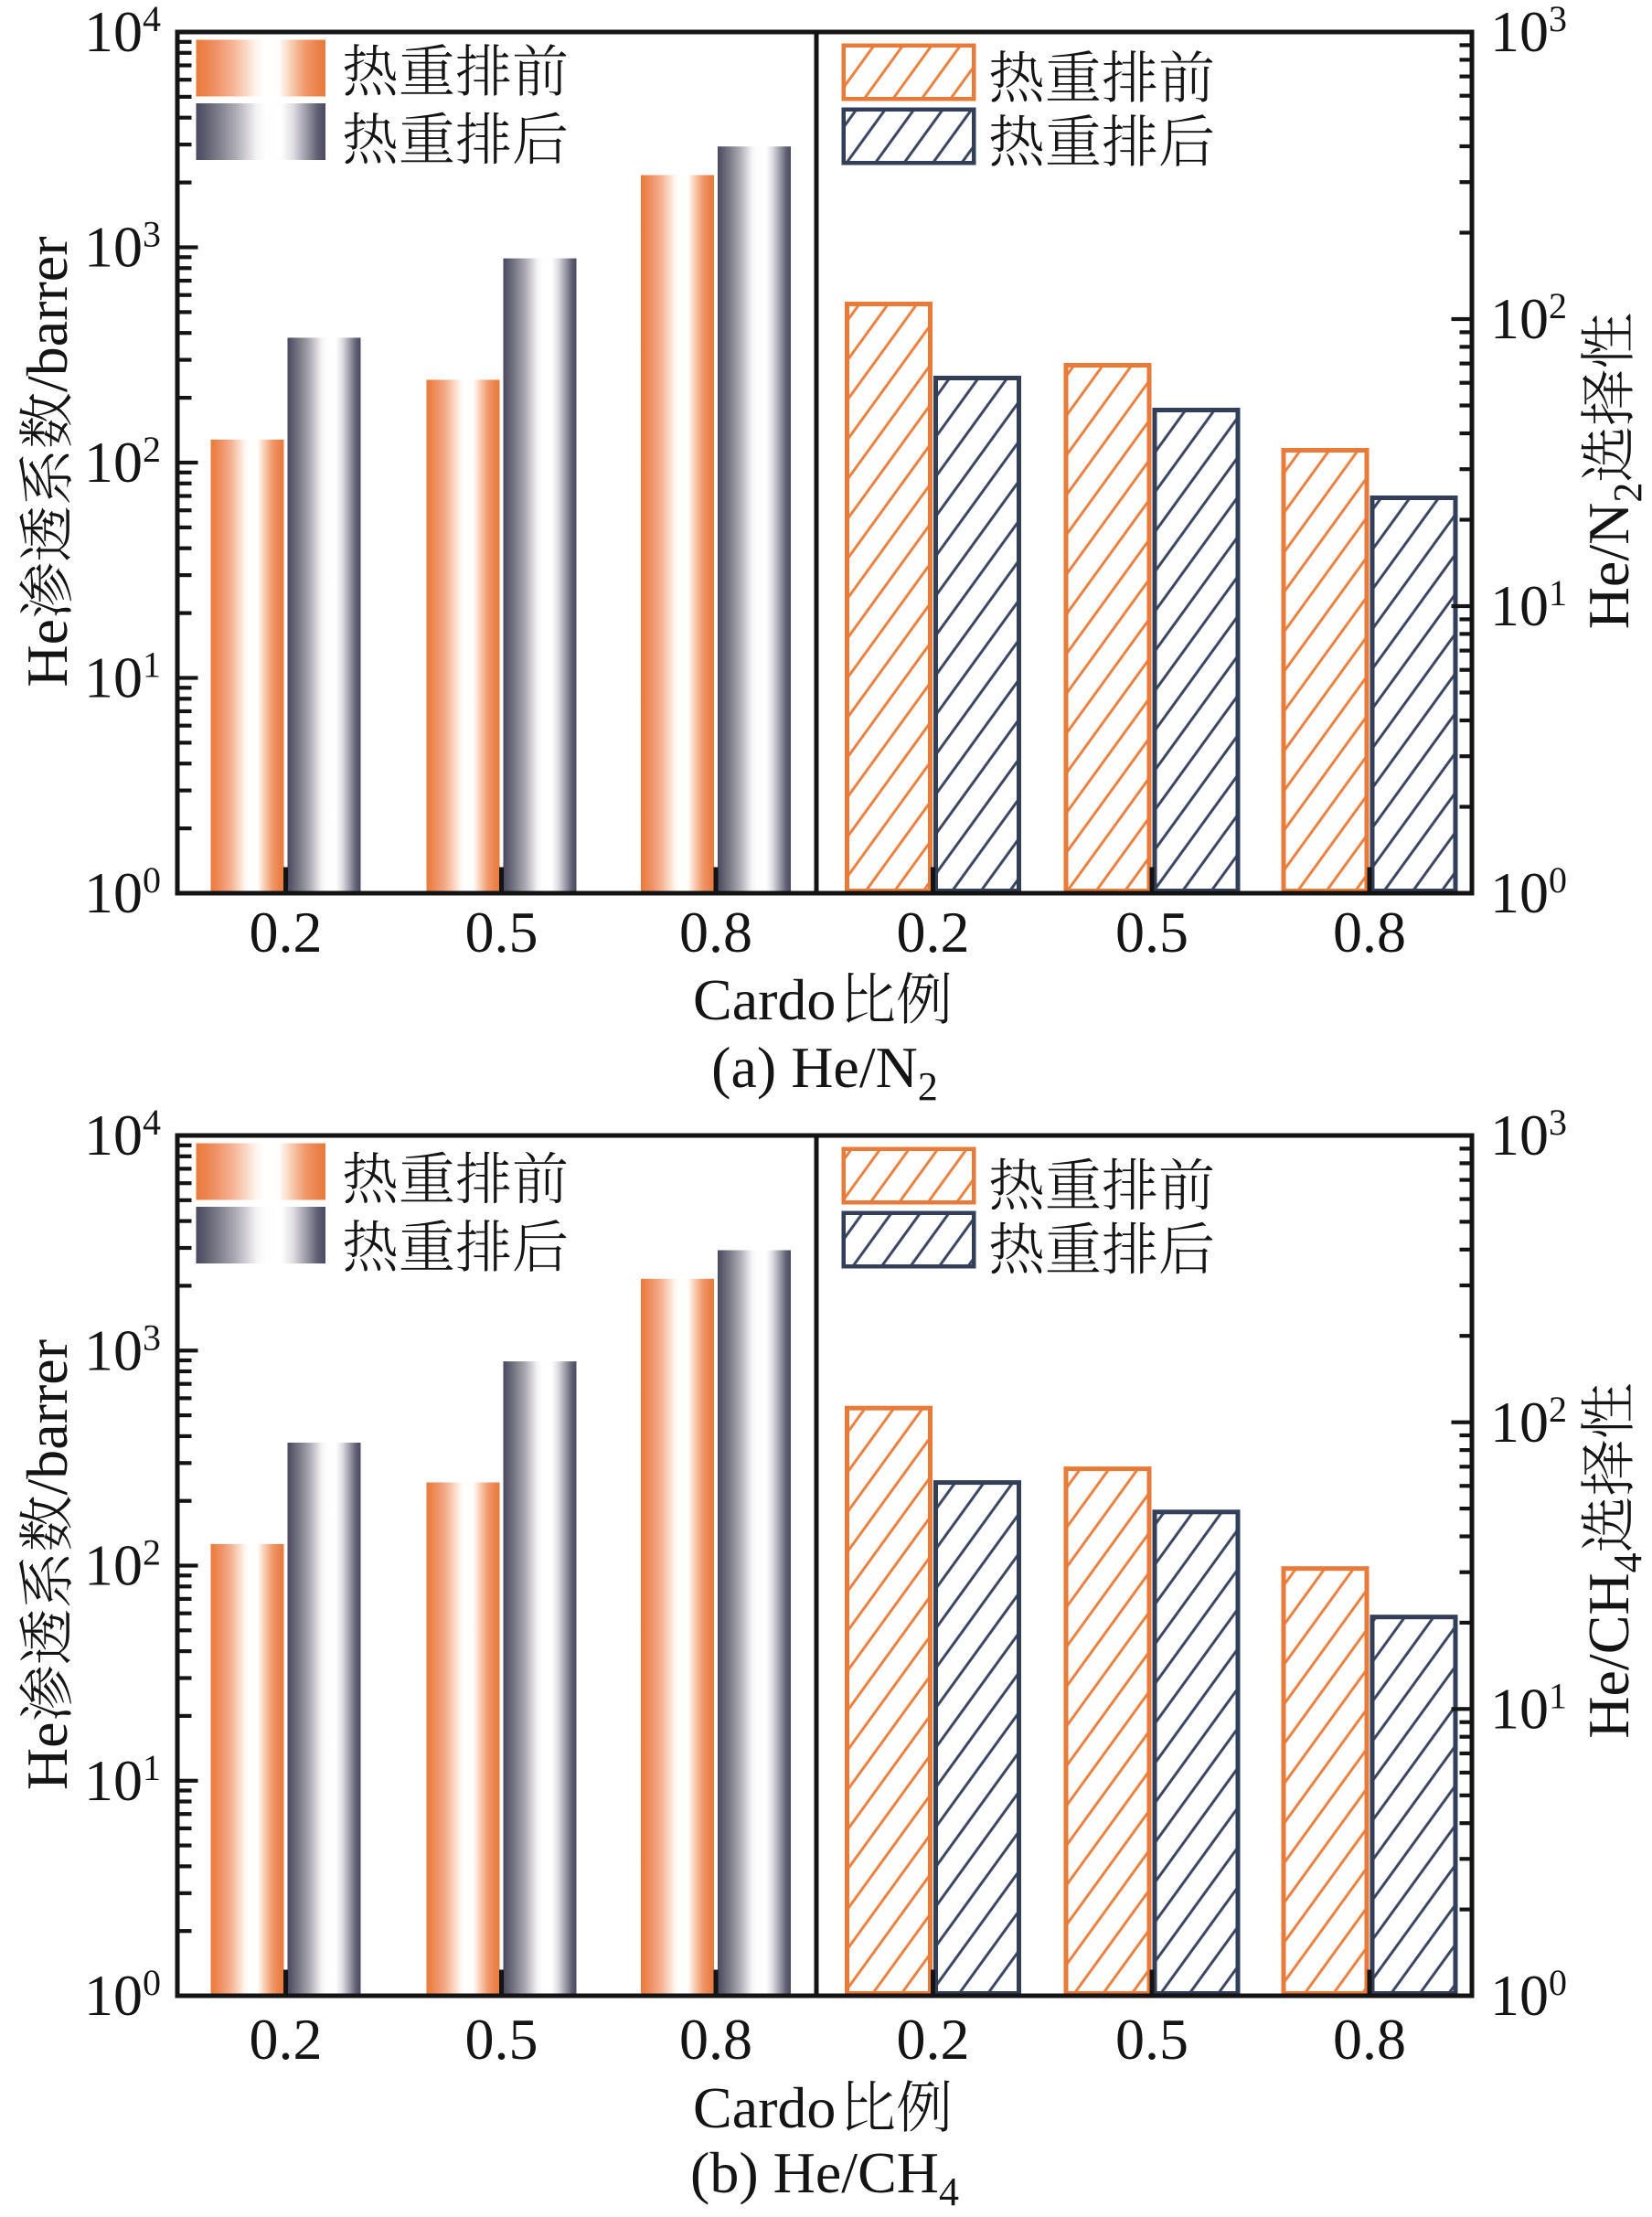 The image size is (1652, 2217). Describe the element at coordinates (1613, 1645) in the screenshot. I see `svg-text: He/CH4` at that location.